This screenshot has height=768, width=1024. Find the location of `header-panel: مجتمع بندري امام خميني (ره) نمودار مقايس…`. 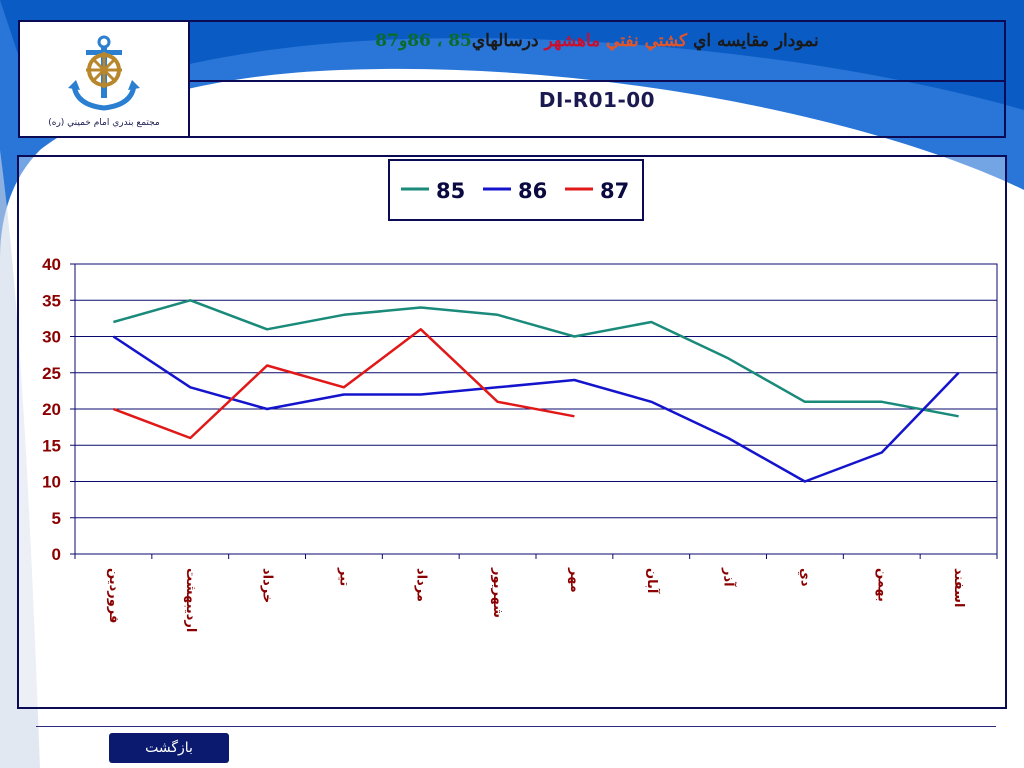

header-panel: مجتمع بندري امام خميني (ره) نمودار مقايس… is located at coordinates (512, 79).